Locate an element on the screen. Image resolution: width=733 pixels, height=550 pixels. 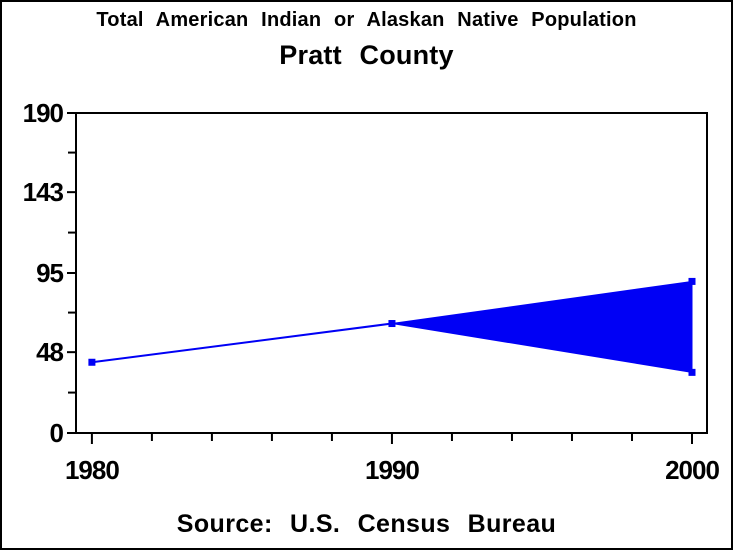
y-axis-label: 95 is located at coordinates (49, 273).